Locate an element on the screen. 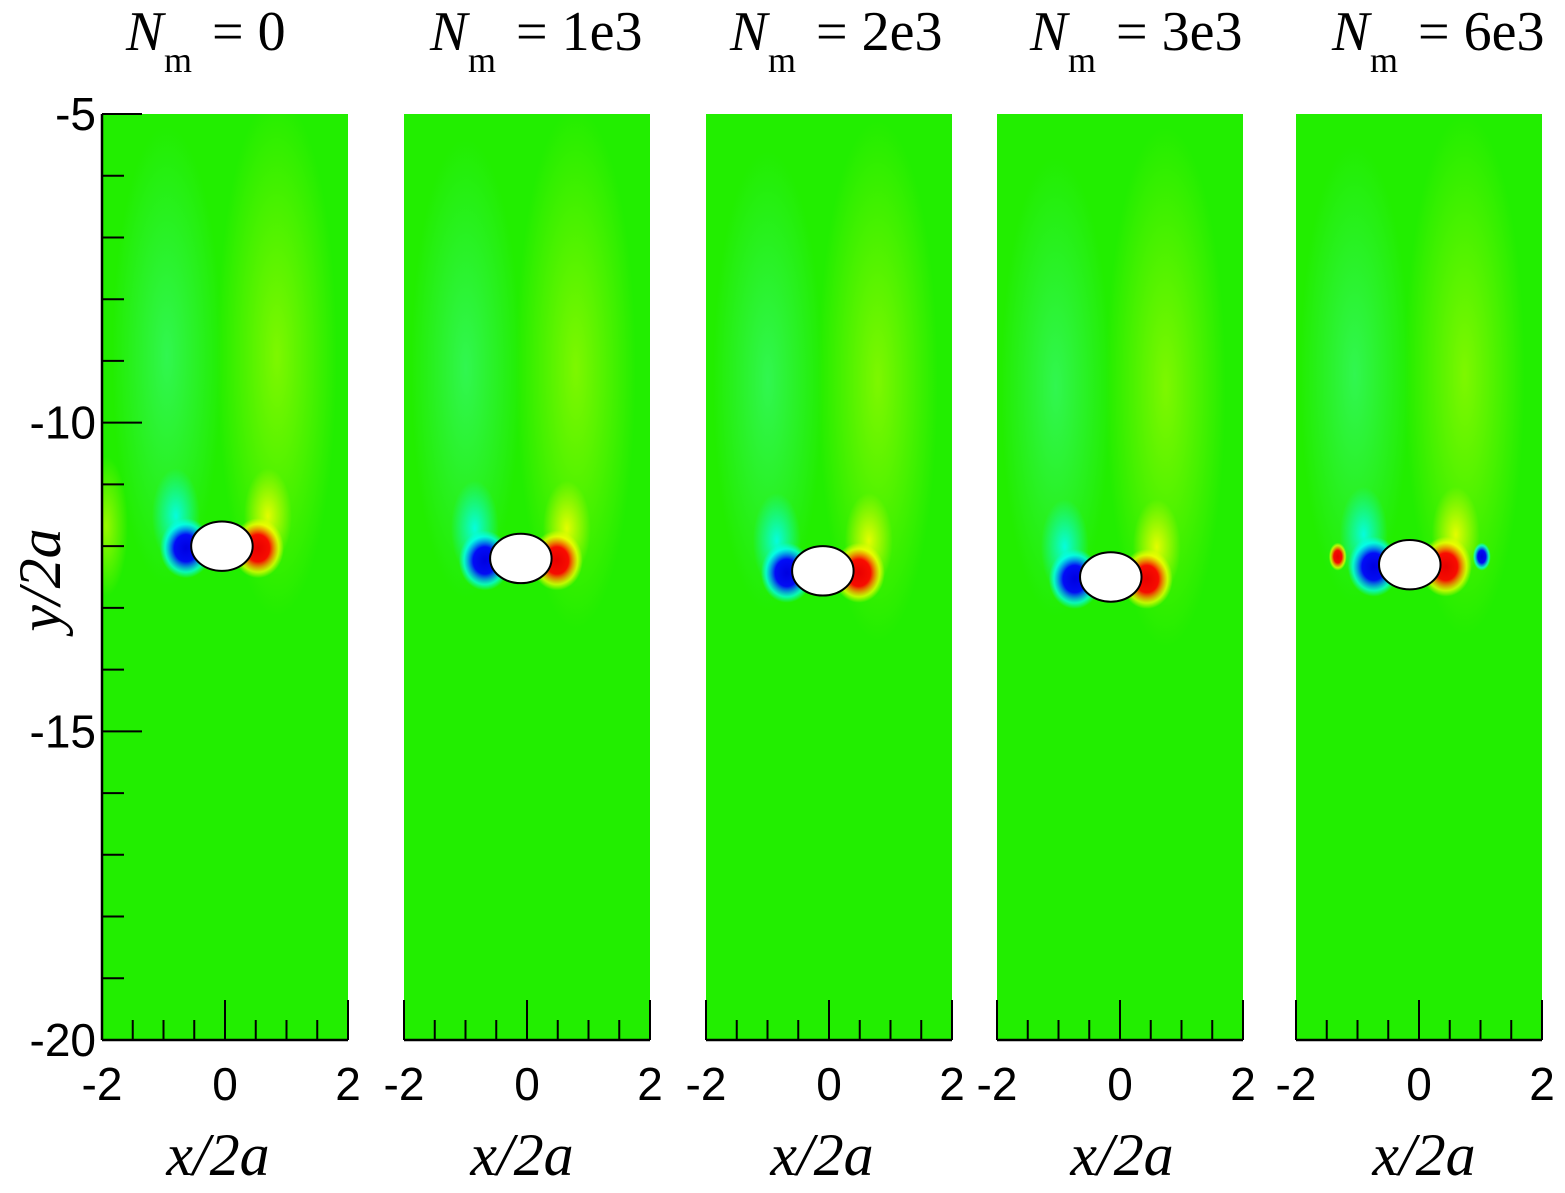 The image size is (1565, 1193). y-tick-label: -20 is located at coordinates (63, 1040).